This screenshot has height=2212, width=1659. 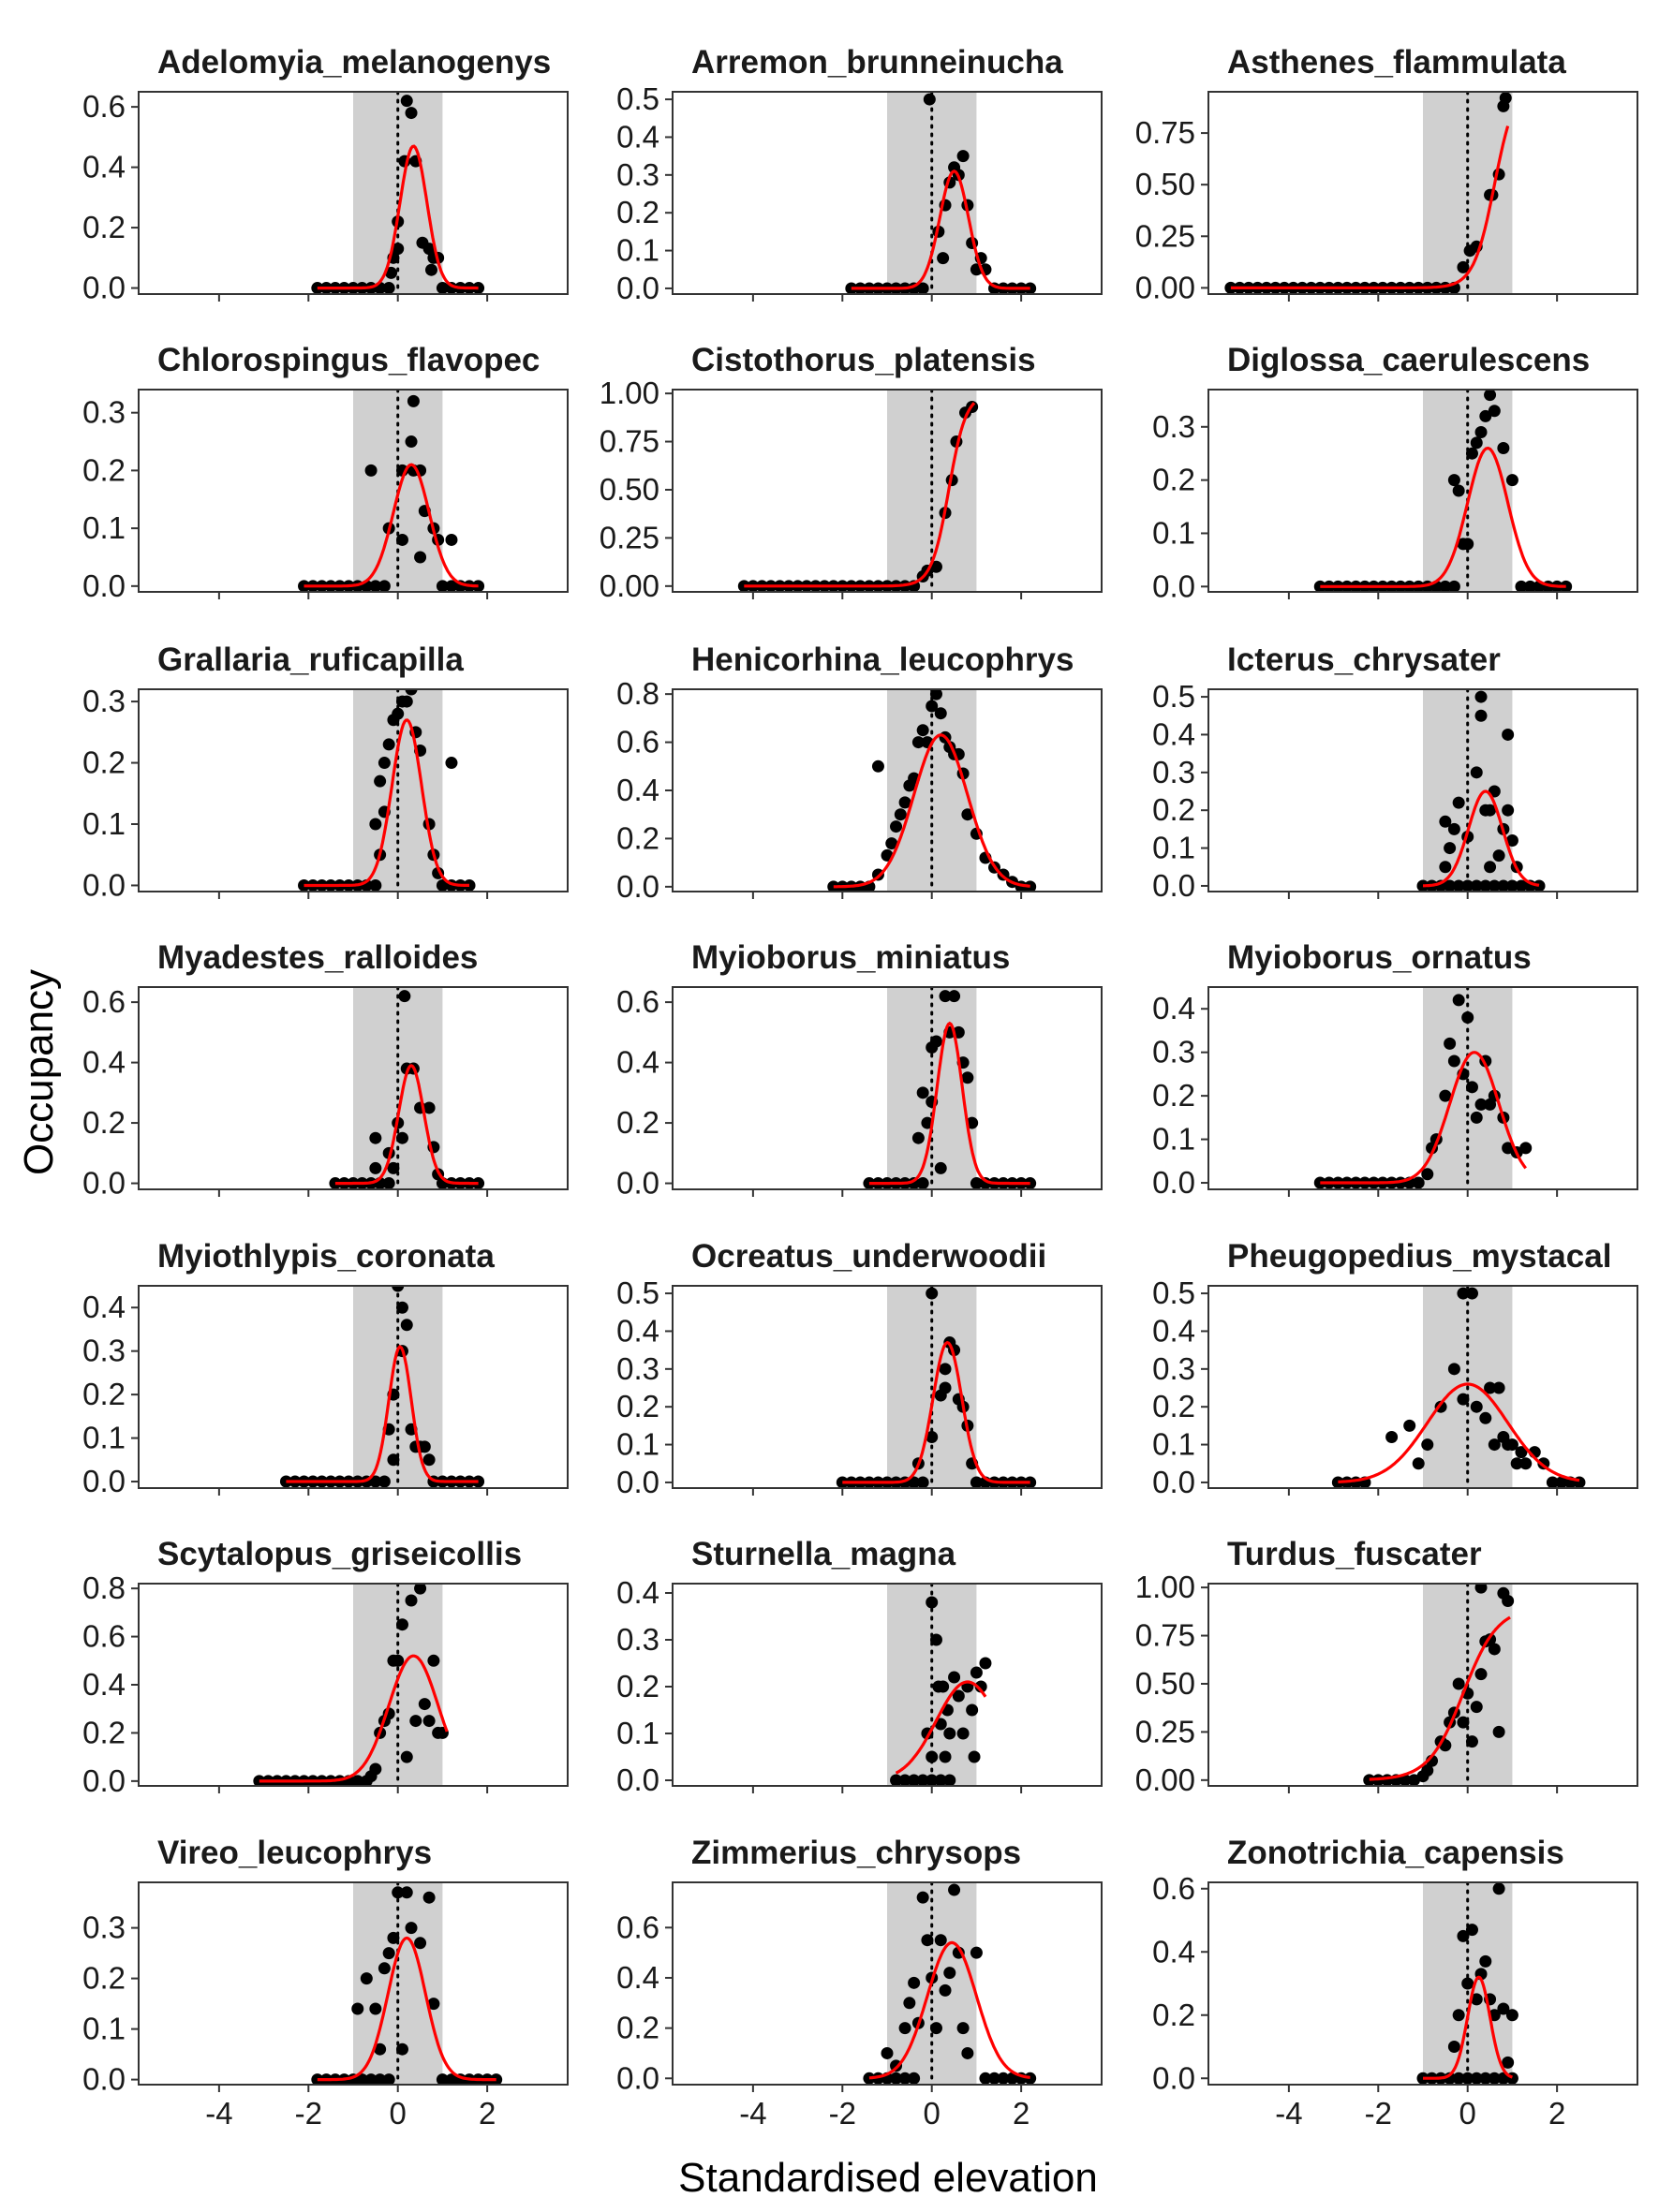 I want to click on panel: Zonotrichia_capensis 0.0 0.2 0.4 0.6 -4 -2 0 2, so click(x=1395, y=1983).